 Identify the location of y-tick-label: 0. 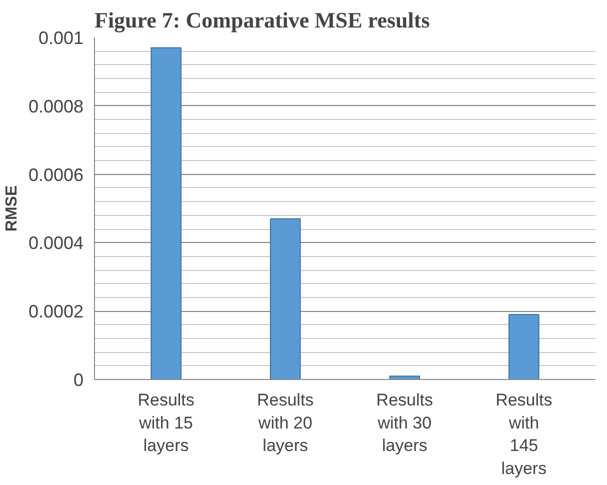
(78, 380).